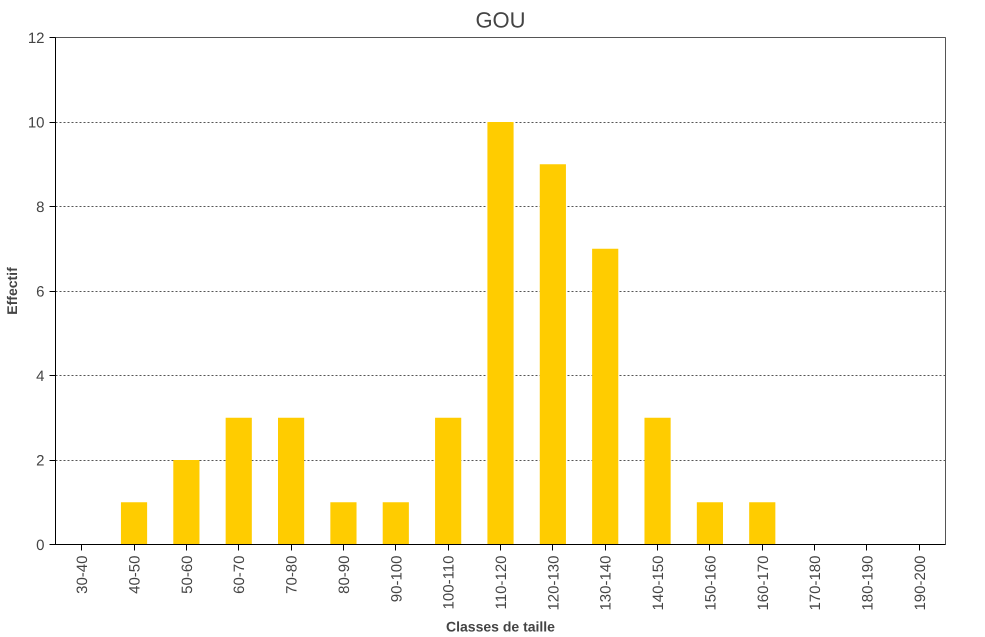  What do you see at coordinates (36, 38) in the screenshot?
I see `y-tick-label: 12` at bounding box center [36, 38].